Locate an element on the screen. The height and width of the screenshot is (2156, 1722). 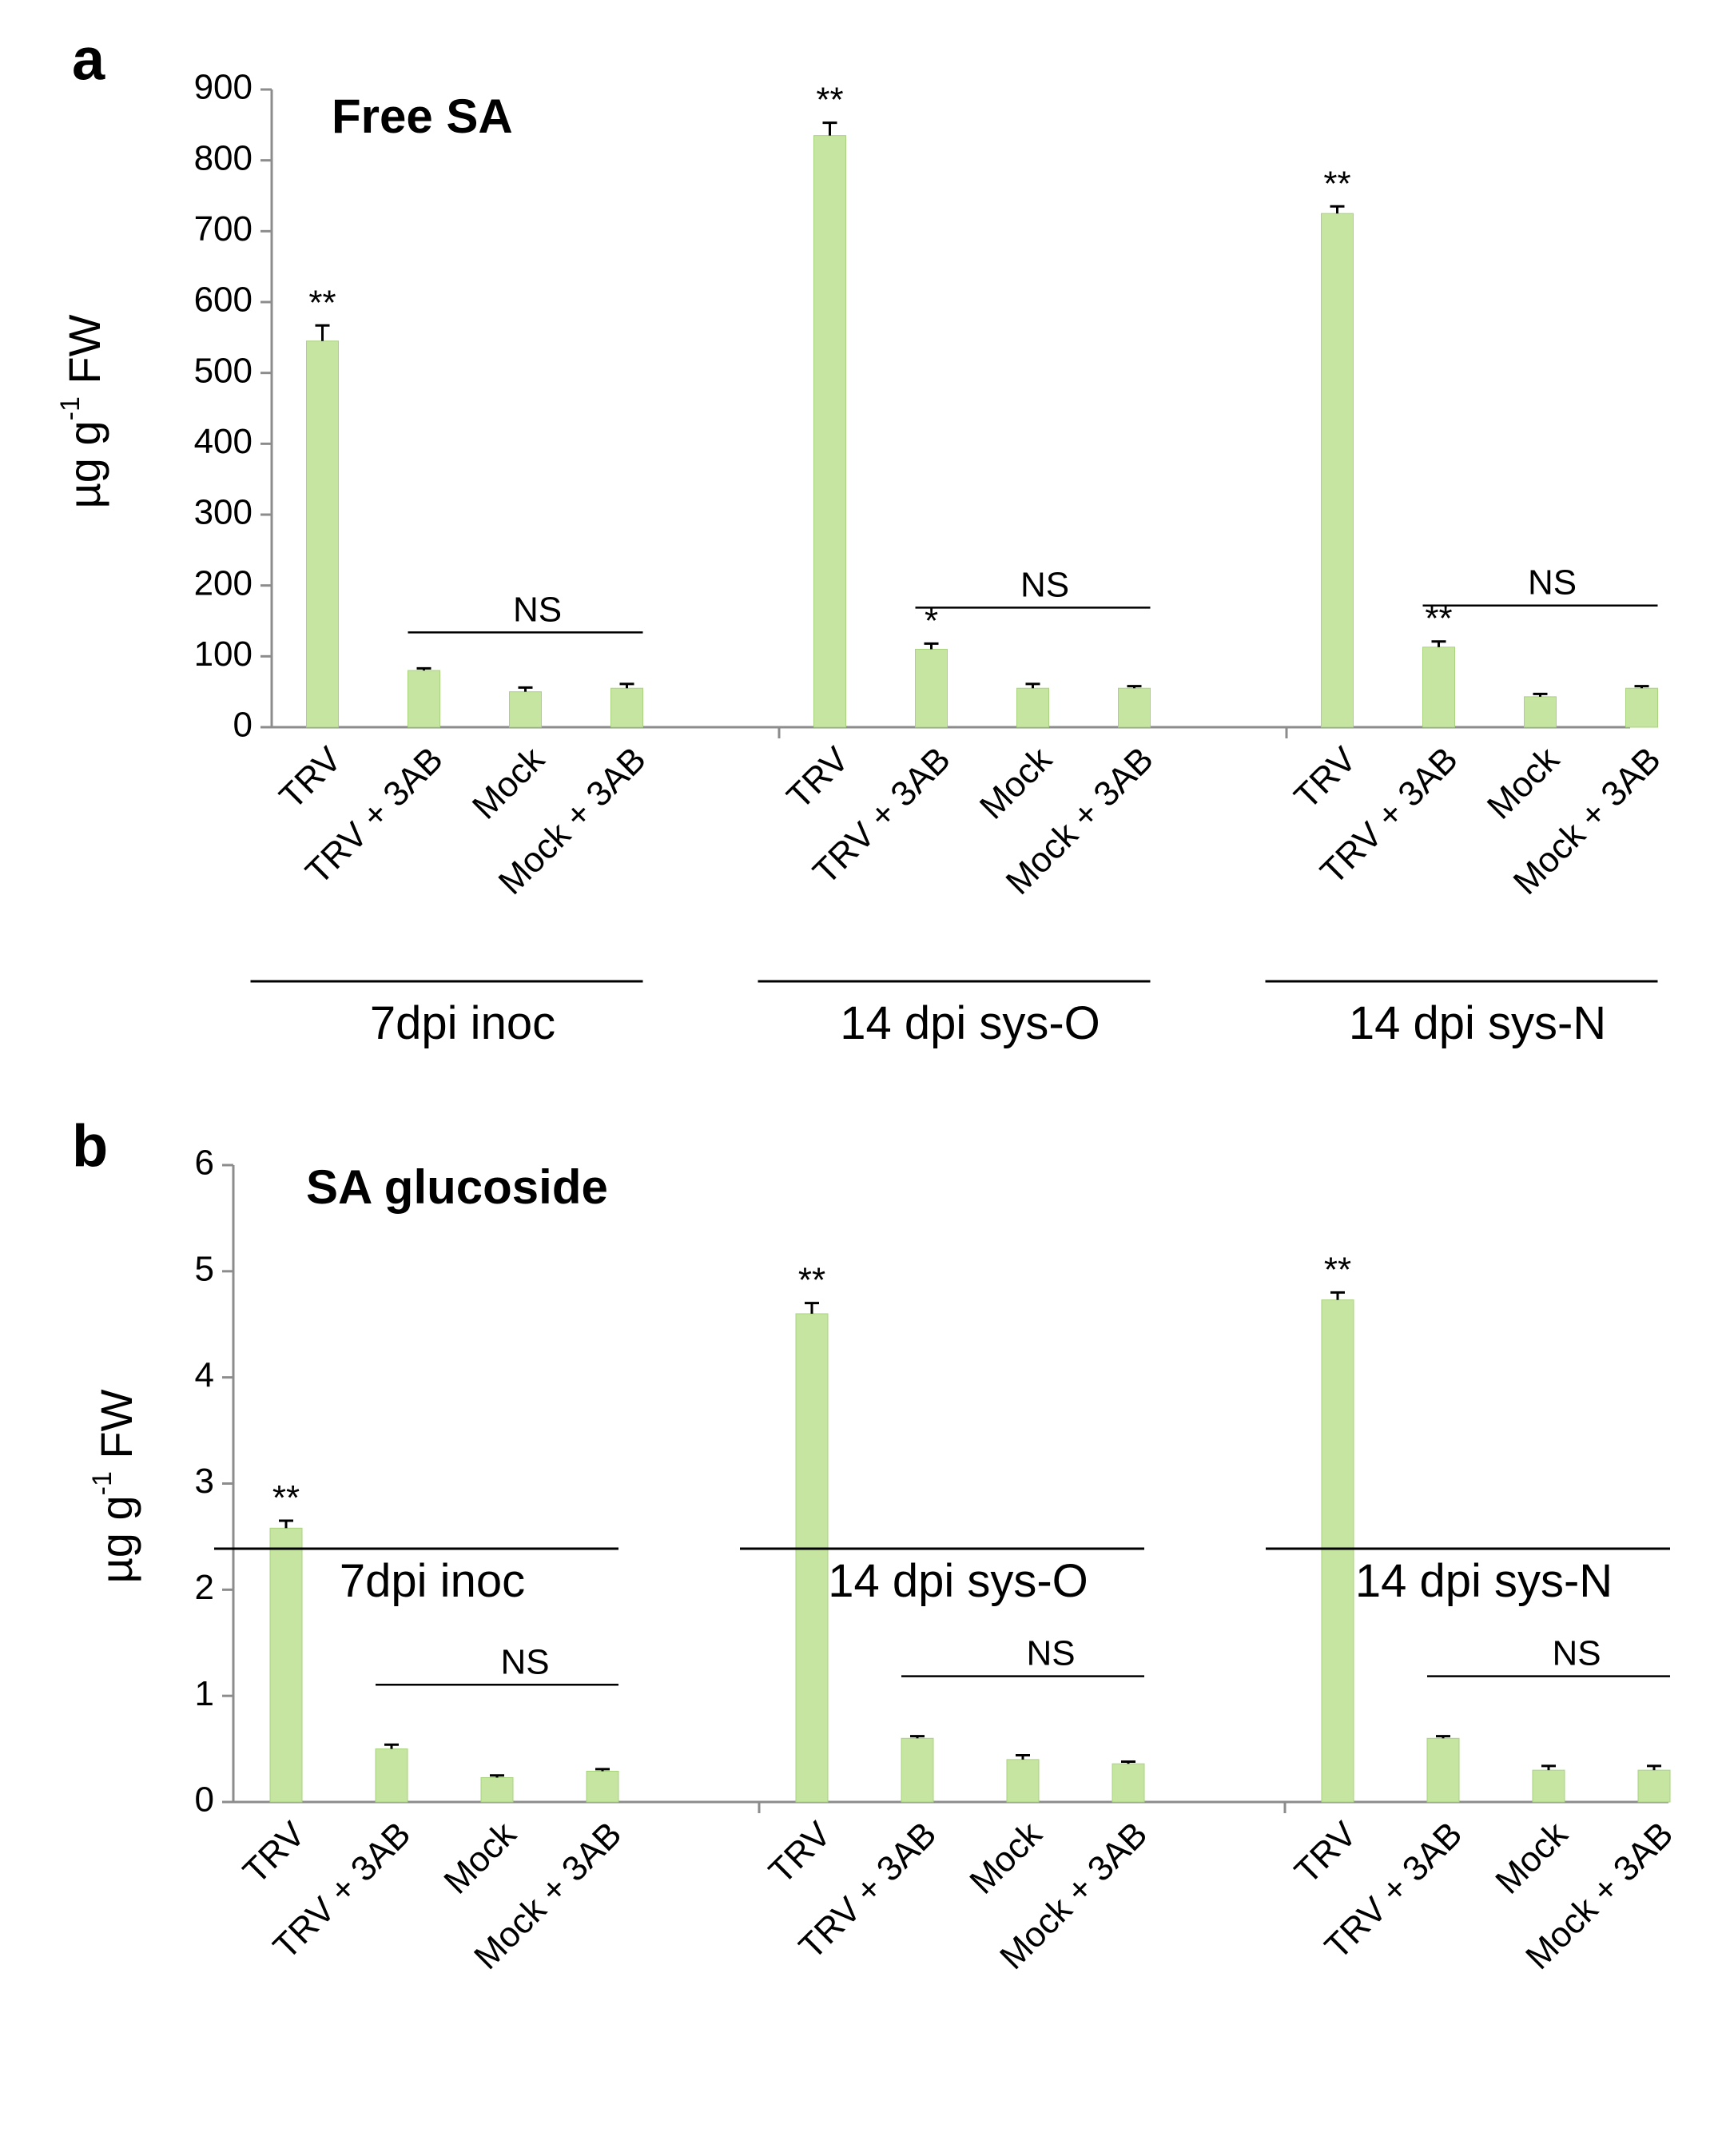
y-tick-label: 500 is located at coordinates (224, 370).